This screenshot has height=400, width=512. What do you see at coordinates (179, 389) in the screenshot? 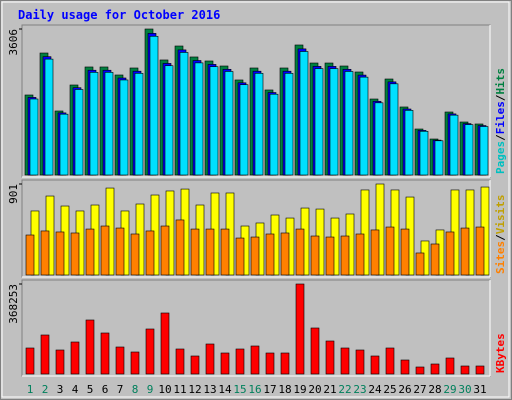
I see `x-tick-label: 11` at bounding box center [179, 389].